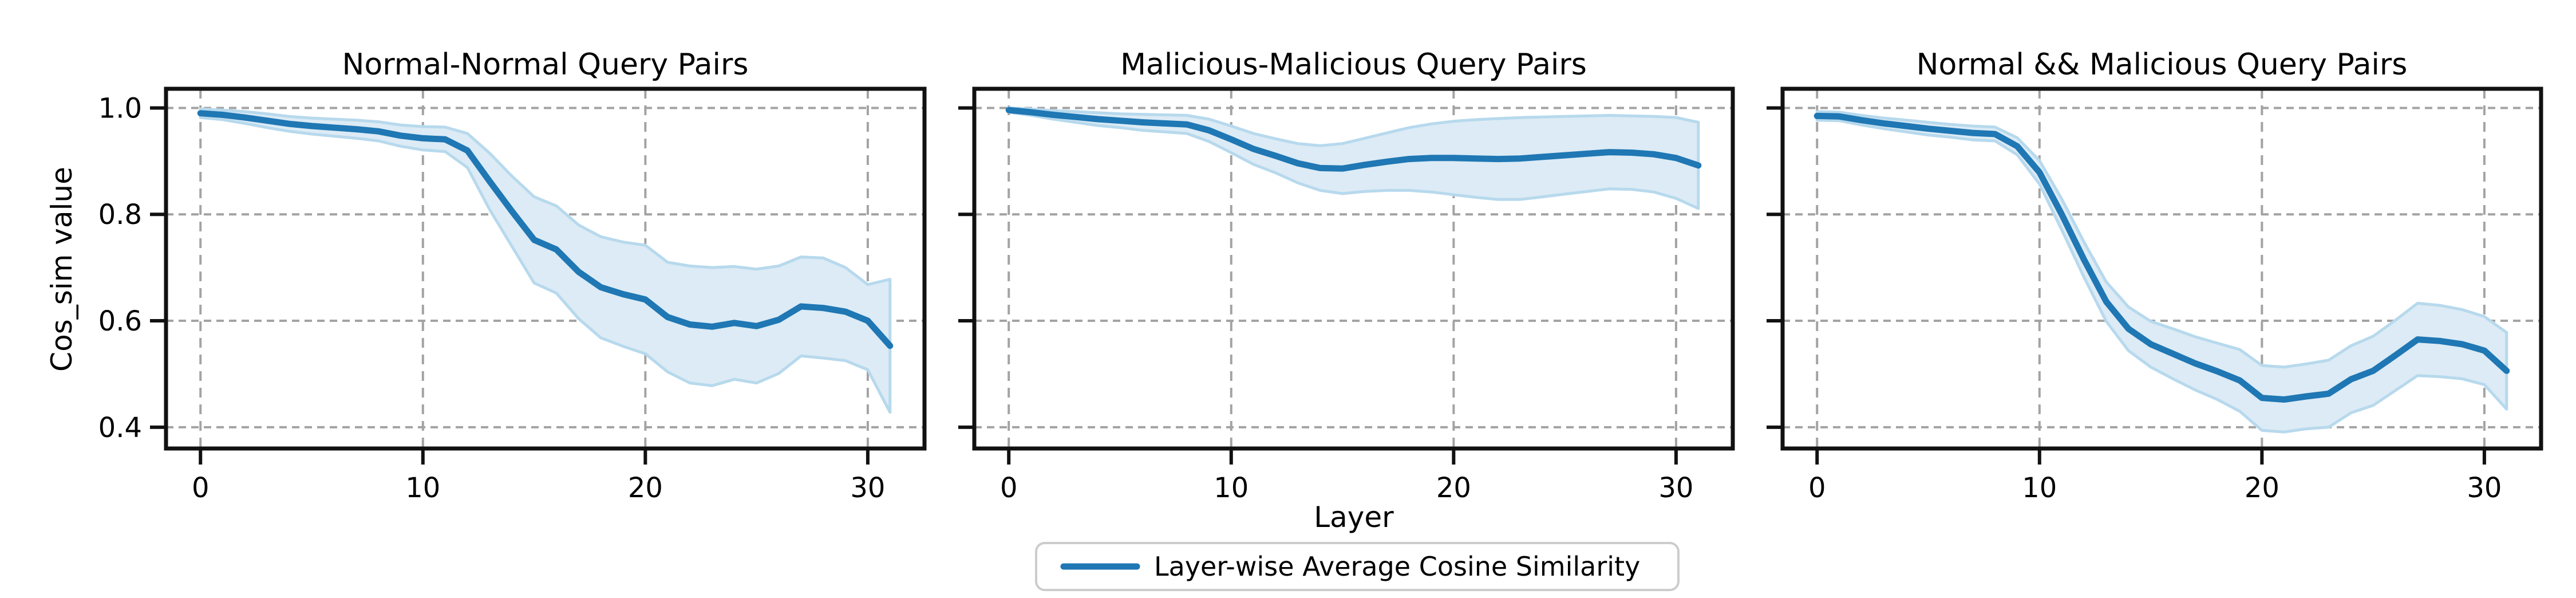  I want to click on y-tick-label: 0.8, so click(120, 215).